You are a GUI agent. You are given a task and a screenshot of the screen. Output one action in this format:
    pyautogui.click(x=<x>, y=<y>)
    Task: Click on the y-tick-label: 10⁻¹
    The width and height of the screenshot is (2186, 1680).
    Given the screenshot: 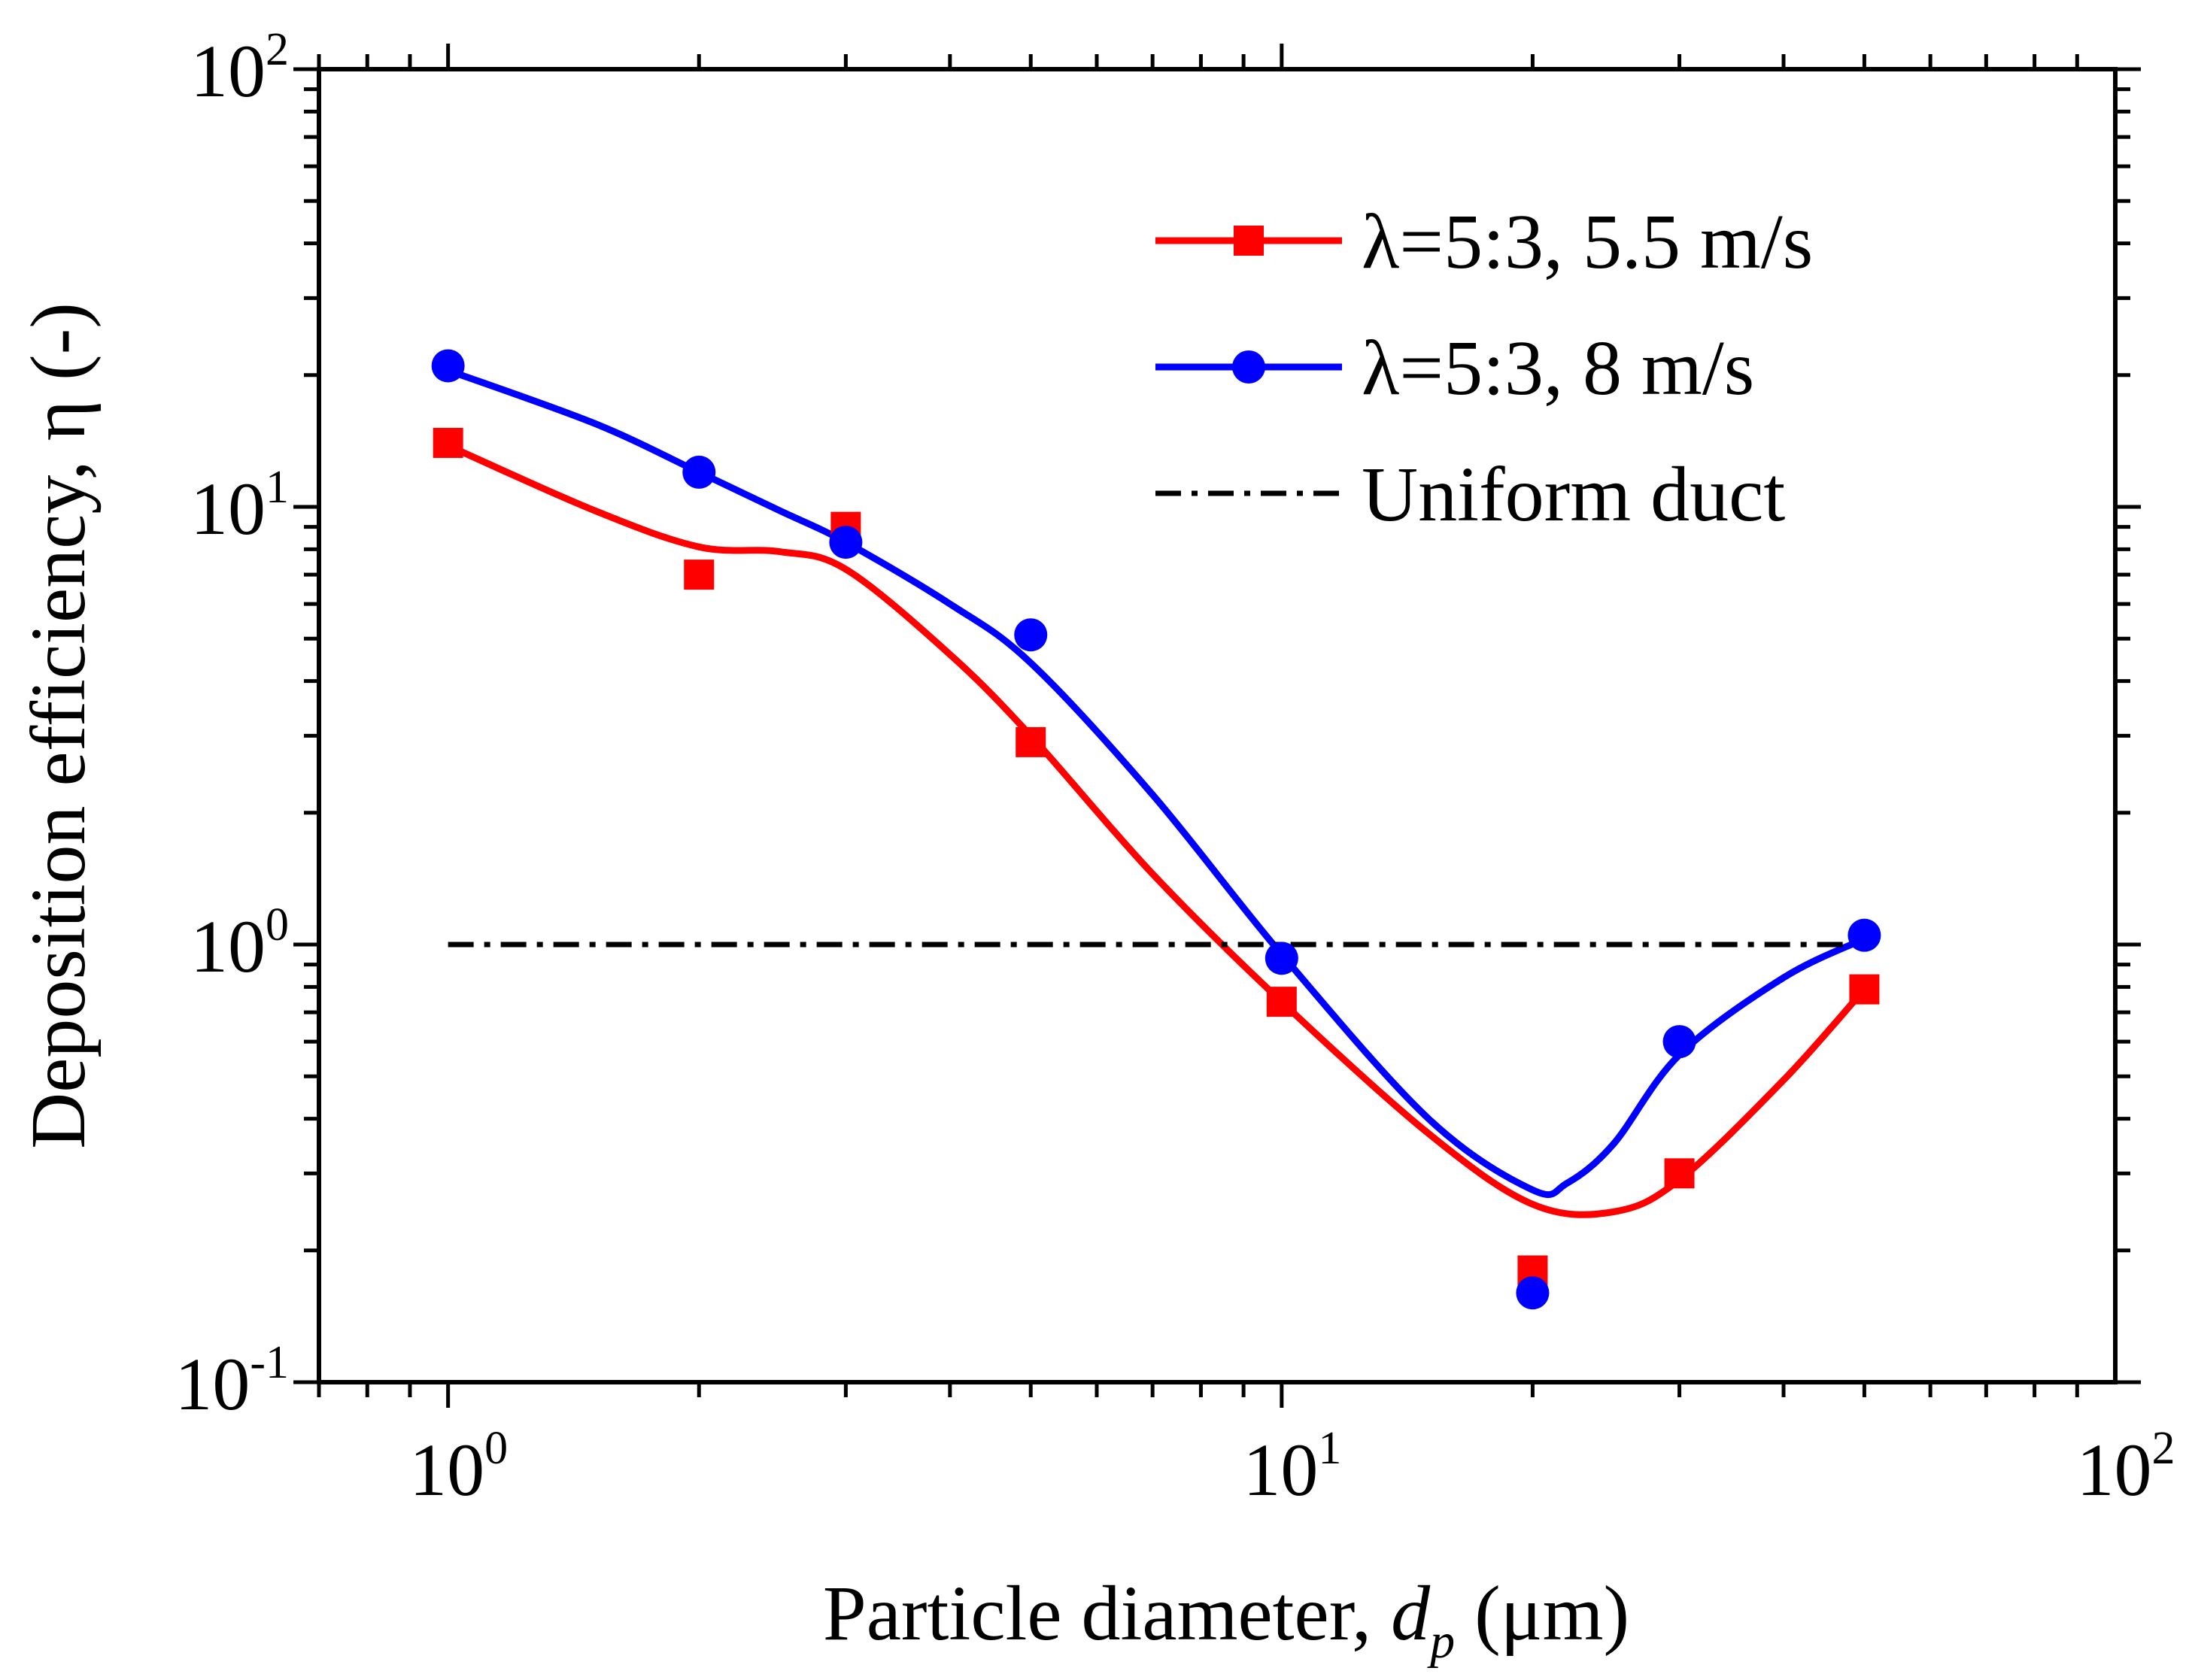 What is the action you would take?
    pyautogui.click(x=232, y=1381)
    